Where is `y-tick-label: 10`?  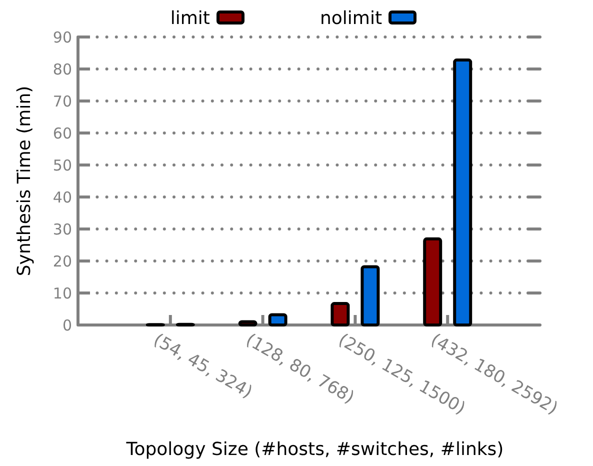 y-tick-label: 10 is located at coordinates (62, 293).